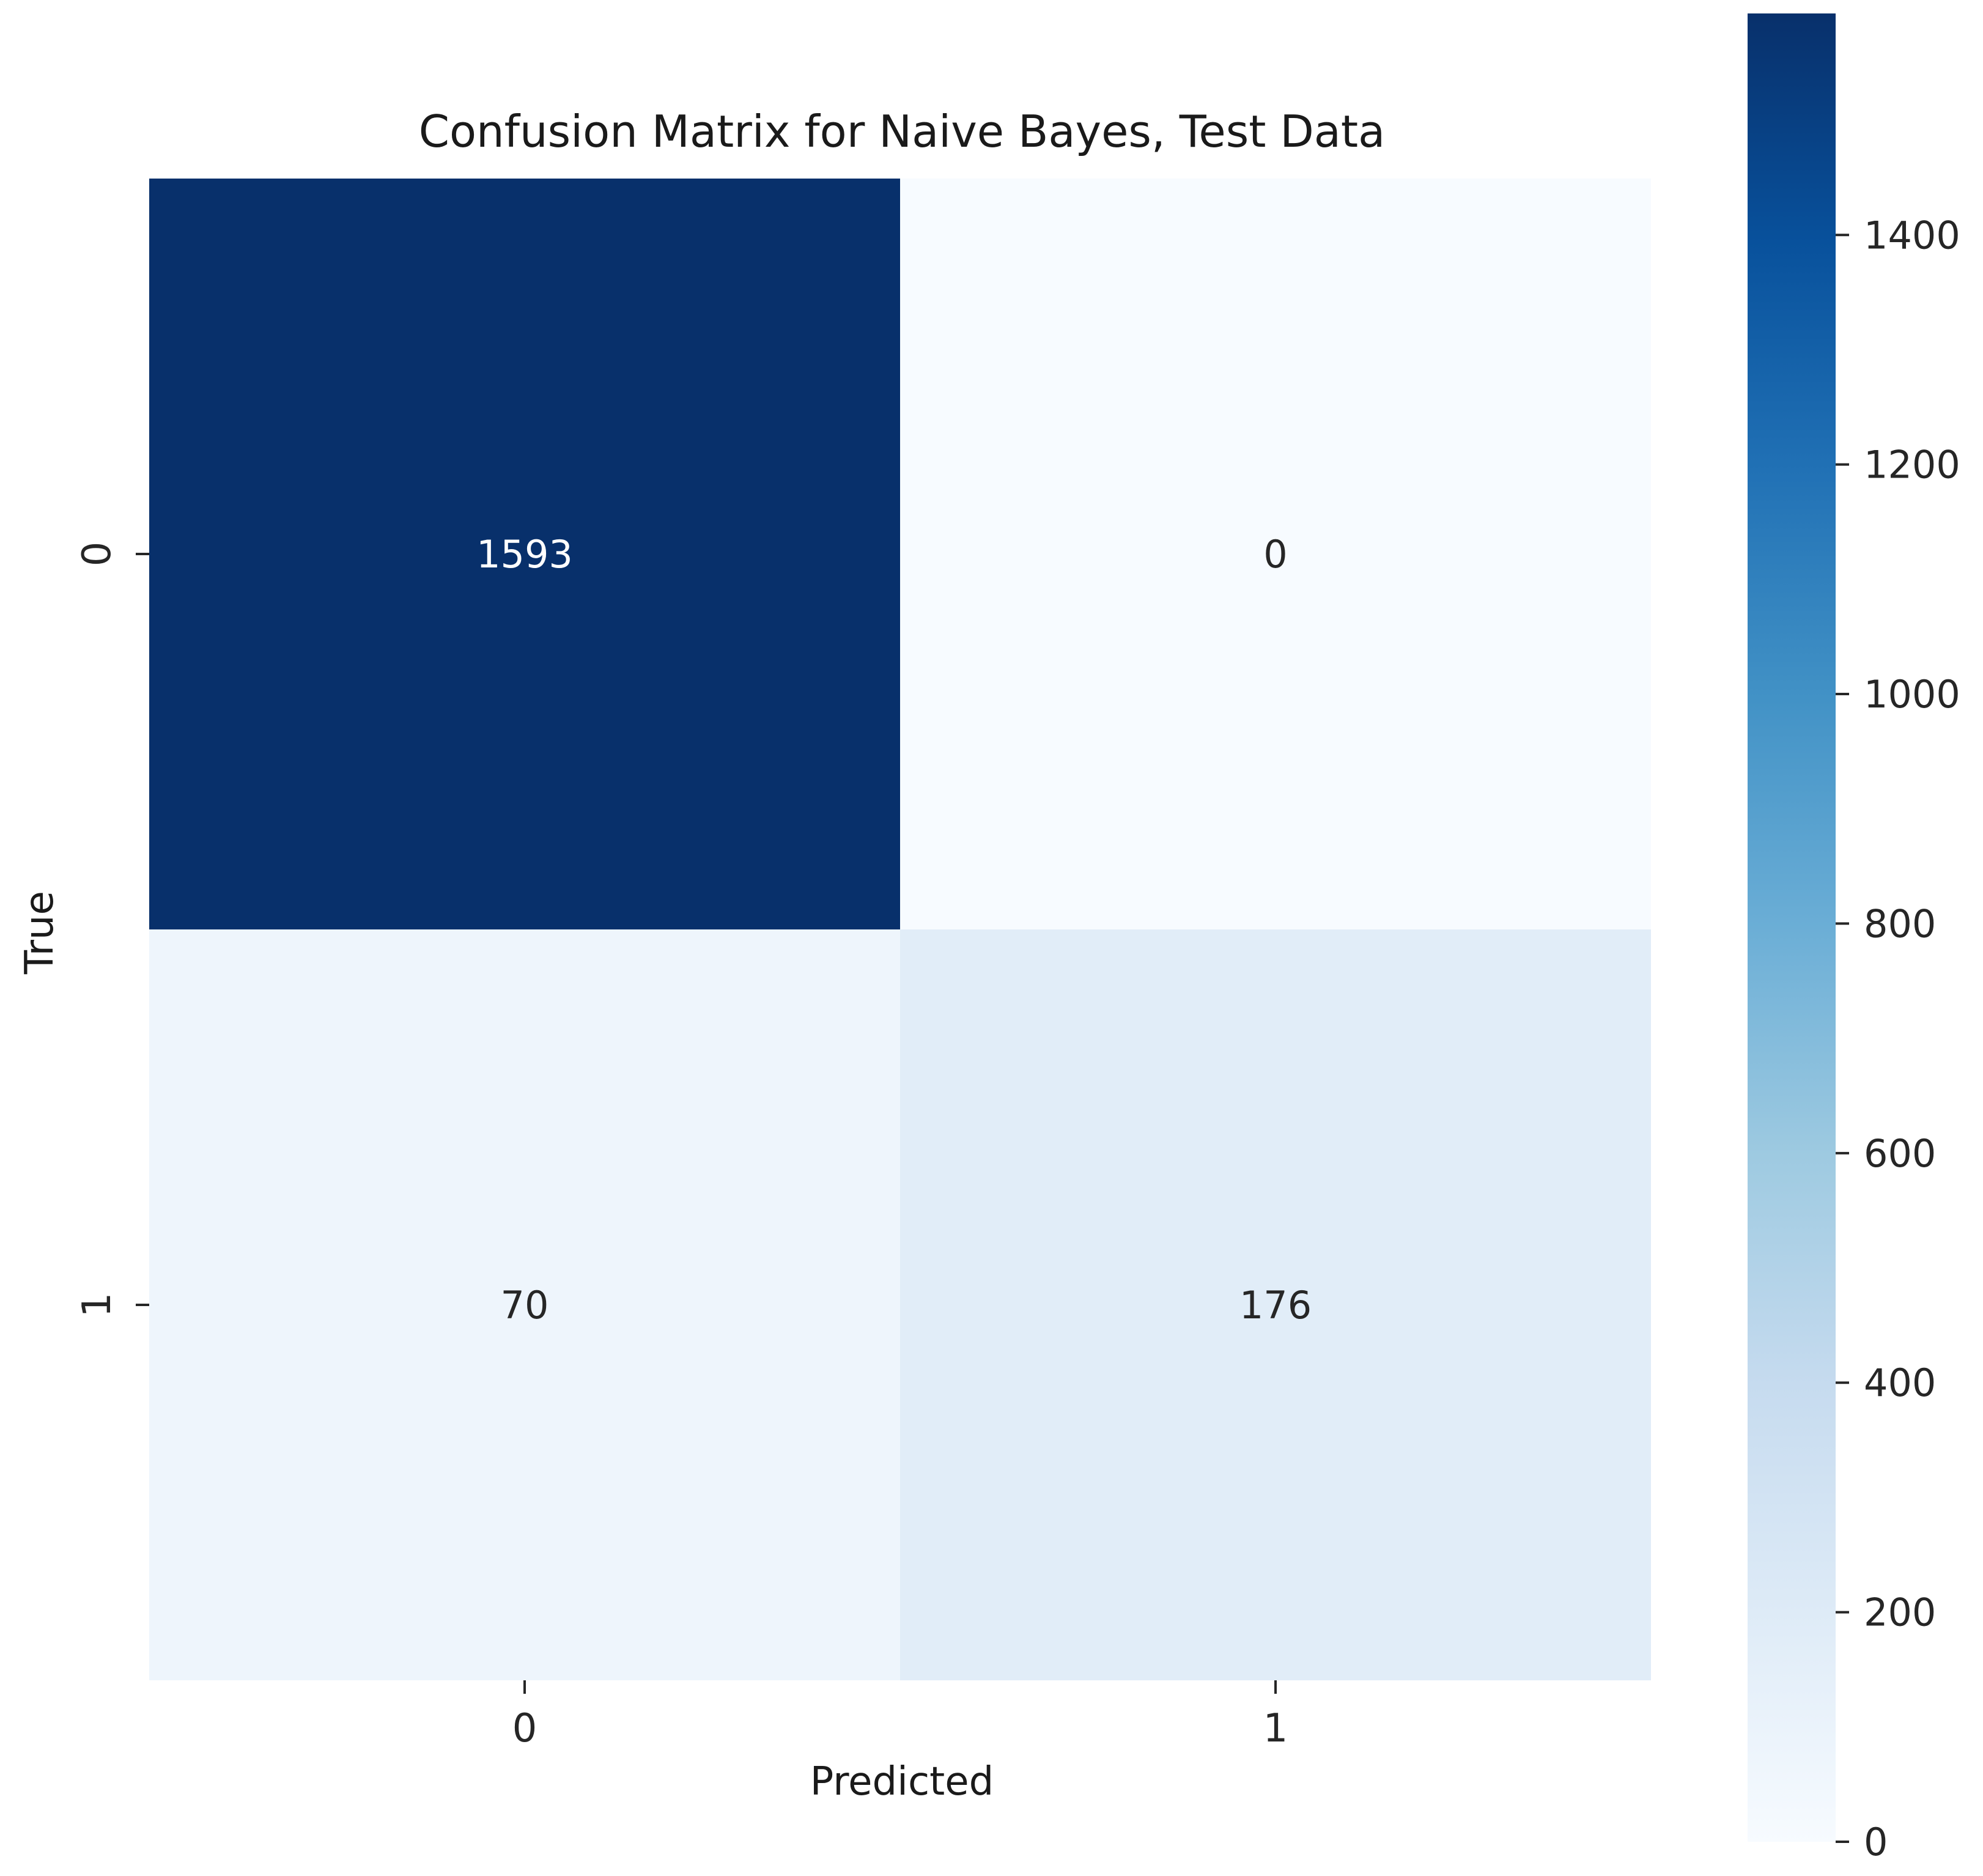  I want to click on x-tick-label: 1, so click(1275, 1728).